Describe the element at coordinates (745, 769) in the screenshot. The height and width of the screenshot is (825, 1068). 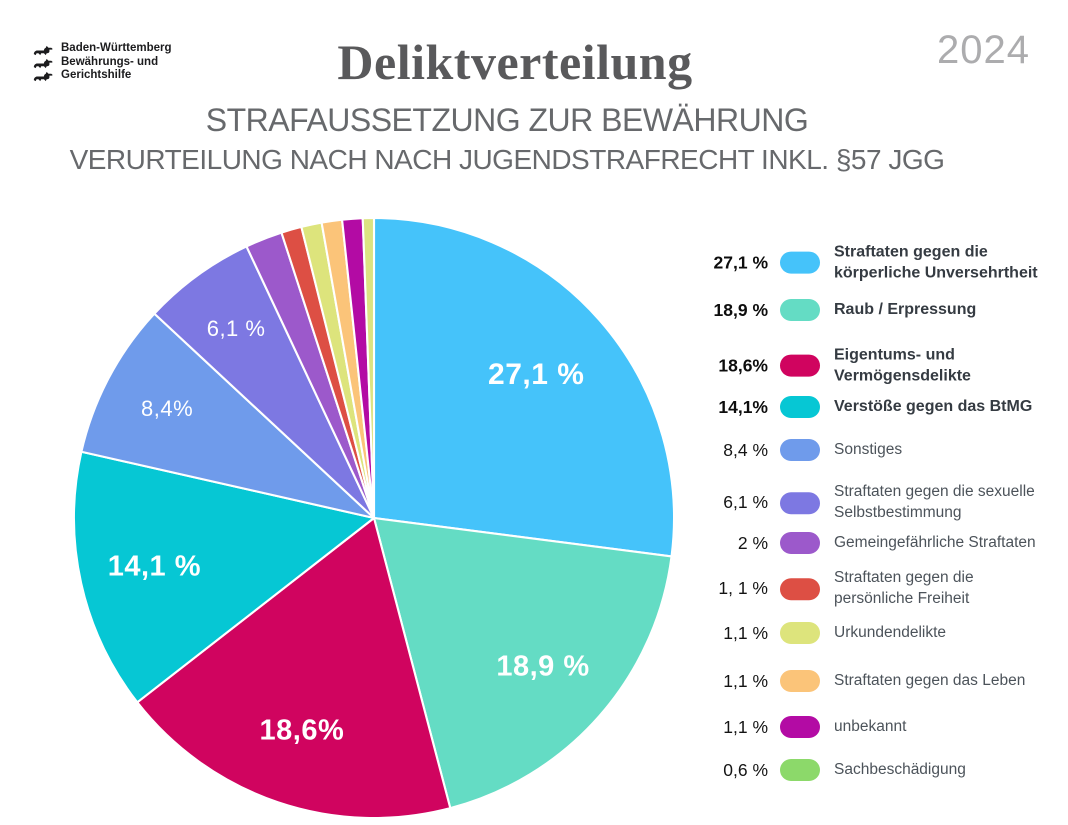
I see `legend-value: 0,6 %` at that location.